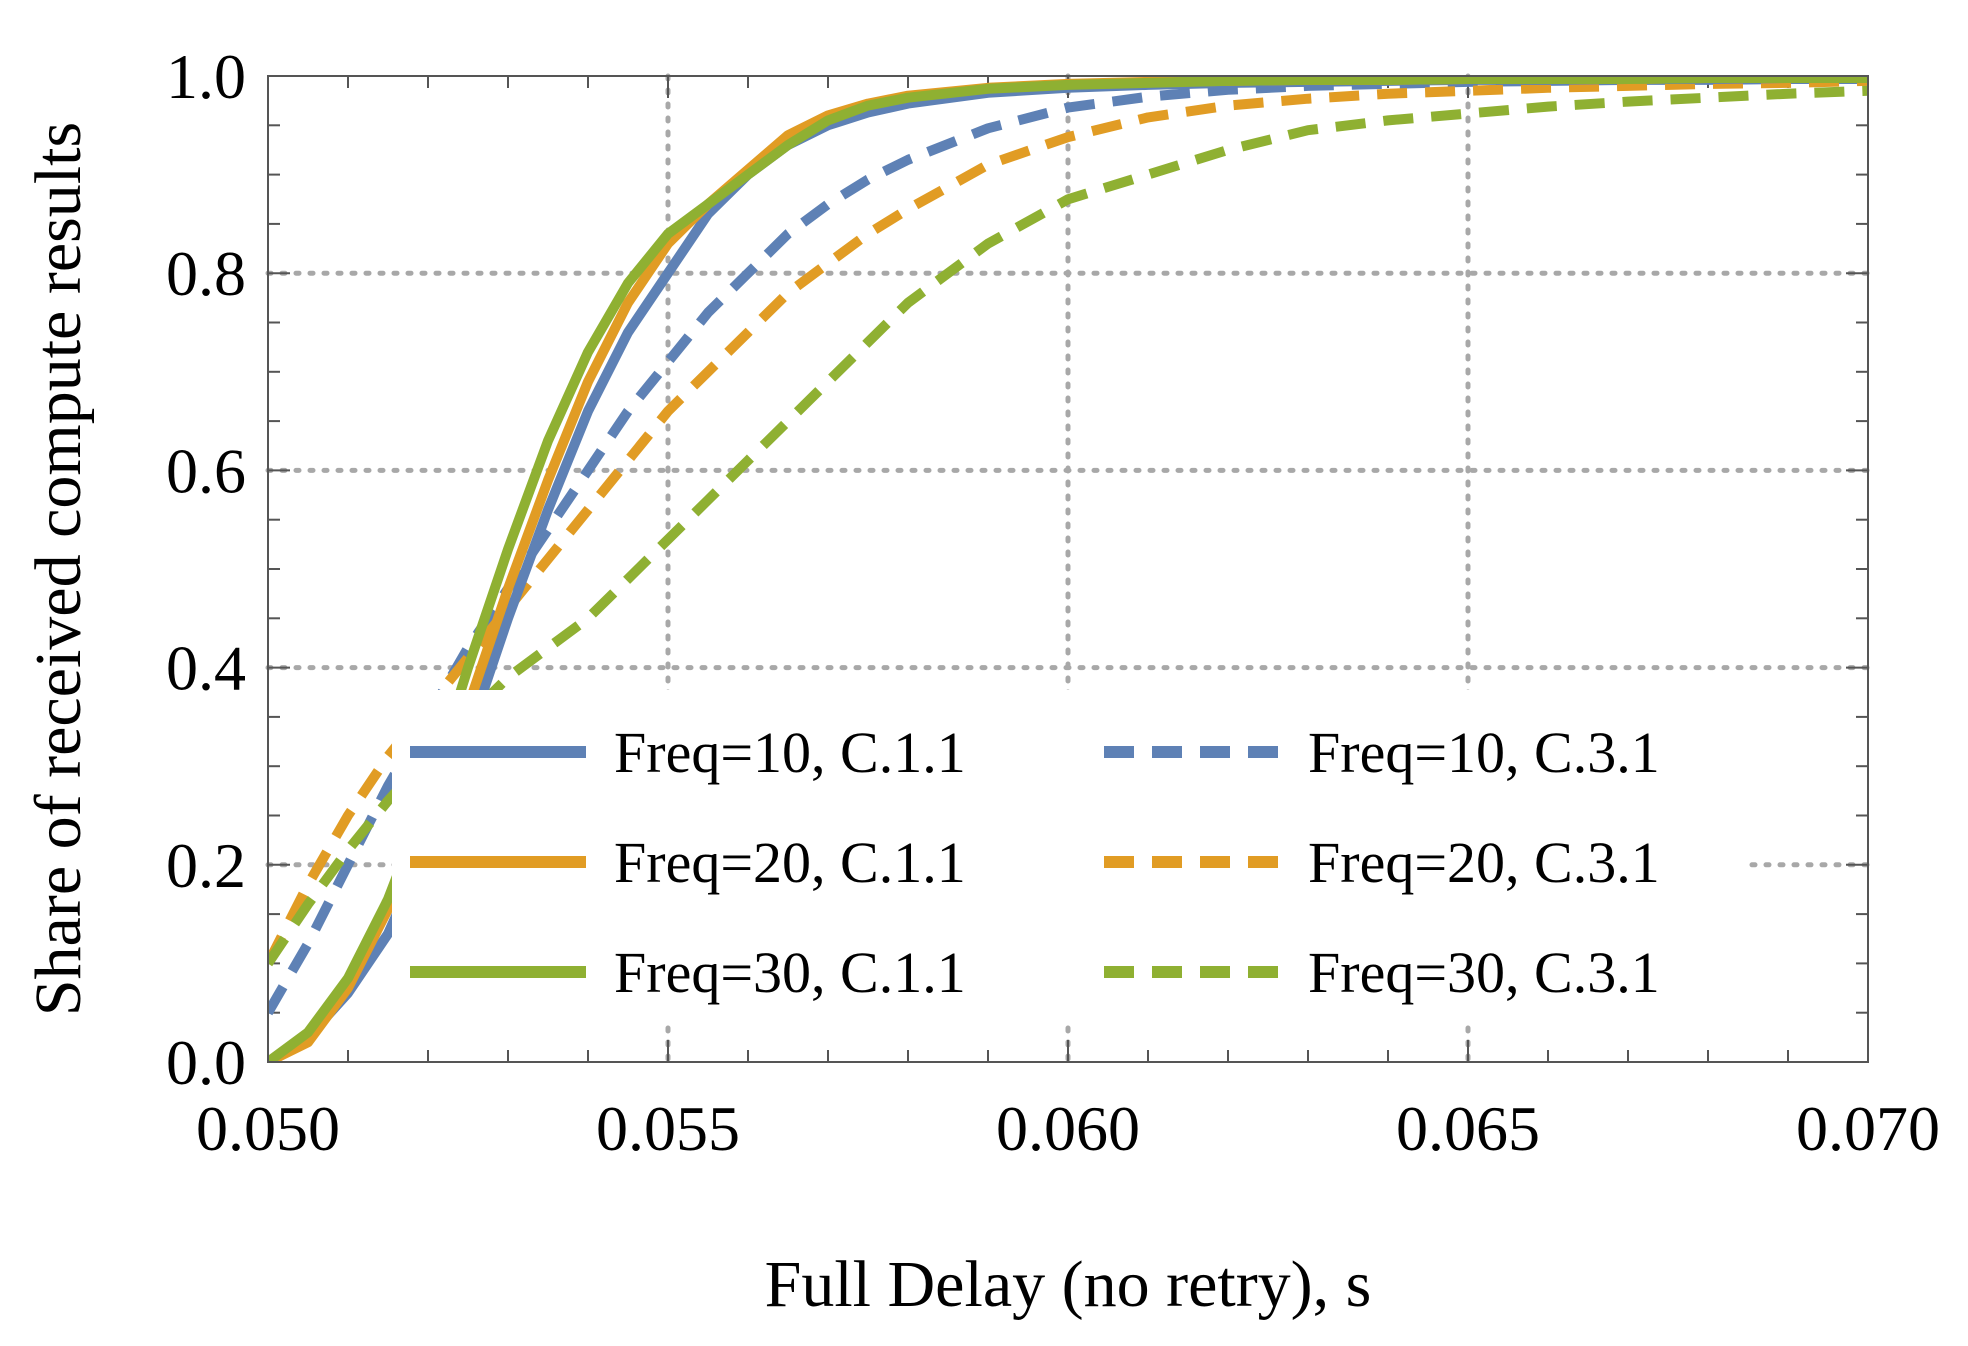 This screenshot has height=1346, width=1968. What do you see at coordinates (206, 668) in the screenshot?
I see `y-tick-label: 0.4` at bounding box center [206, 668].